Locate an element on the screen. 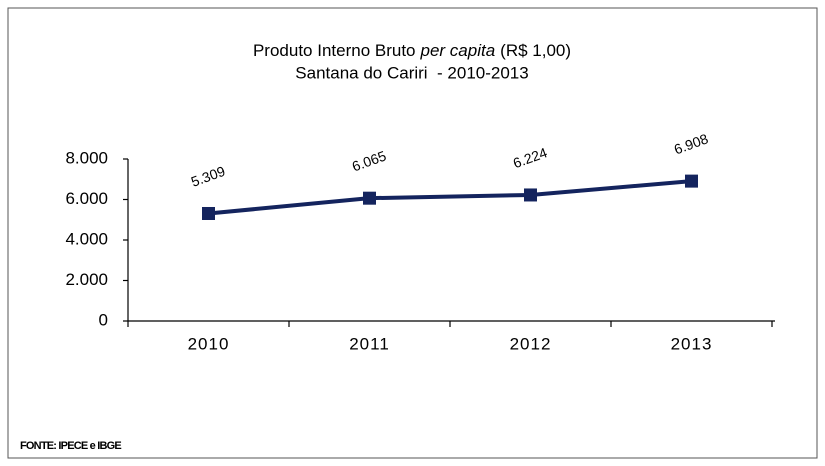 The width and height of the screenshot is (825, 466). title-part: (R$ 1,00) is located at coordinates (535, 50).